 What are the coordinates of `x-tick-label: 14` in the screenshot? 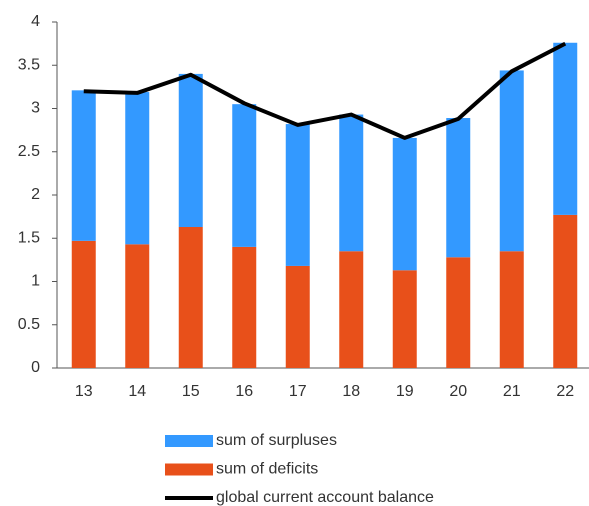 It's located at (137, 391).